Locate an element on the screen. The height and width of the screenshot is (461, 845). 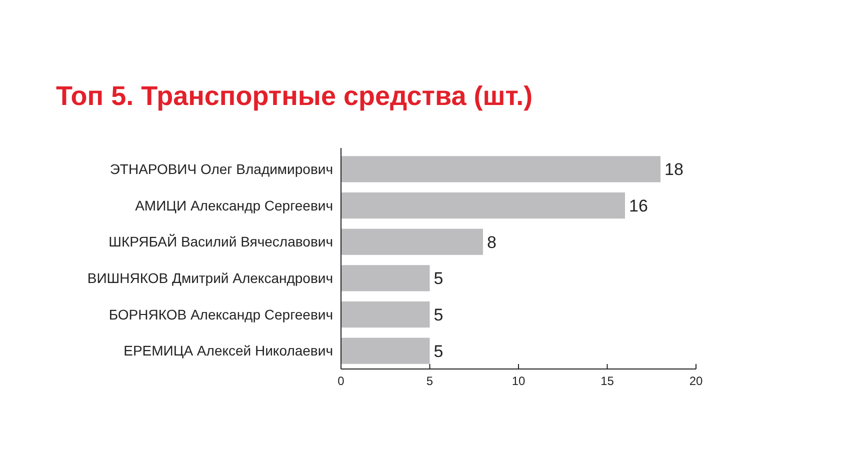
y-tick-label: БОРНЯКОВ Александр Сергеевич is located at coordinates (220, 314).